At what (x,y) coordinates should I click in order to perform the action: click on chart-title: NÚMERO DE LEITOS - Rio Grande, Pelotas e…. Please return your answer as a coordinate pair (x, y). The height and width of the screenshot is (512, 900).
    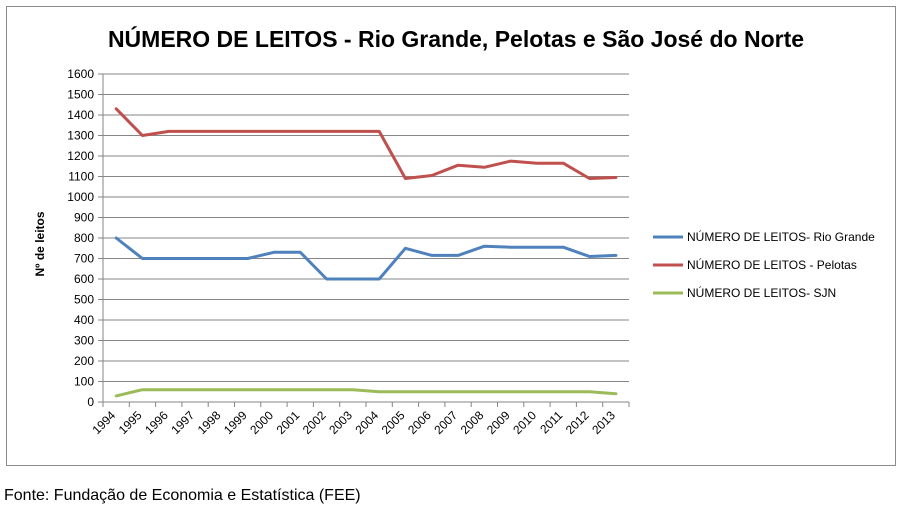
    Looking at the image, I should click on (456, 38).